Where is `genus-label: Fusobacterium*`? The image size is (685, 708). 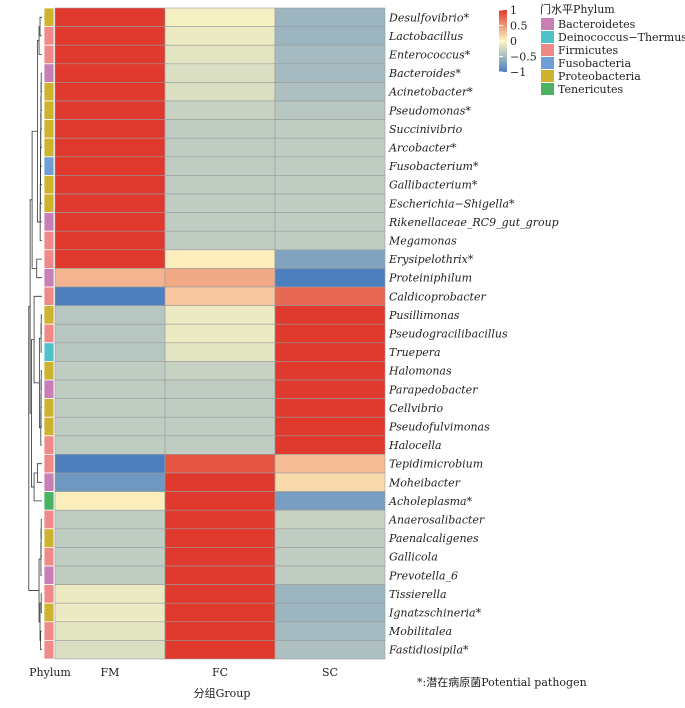
genus-label: Fusobacterium* is located at coordinates (433, 166).